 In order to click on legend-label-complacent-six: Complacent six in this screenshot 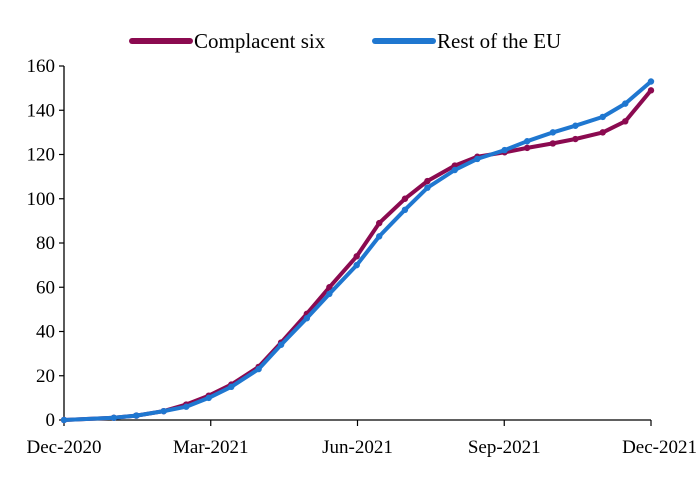, I will do `click(260, 41)`.